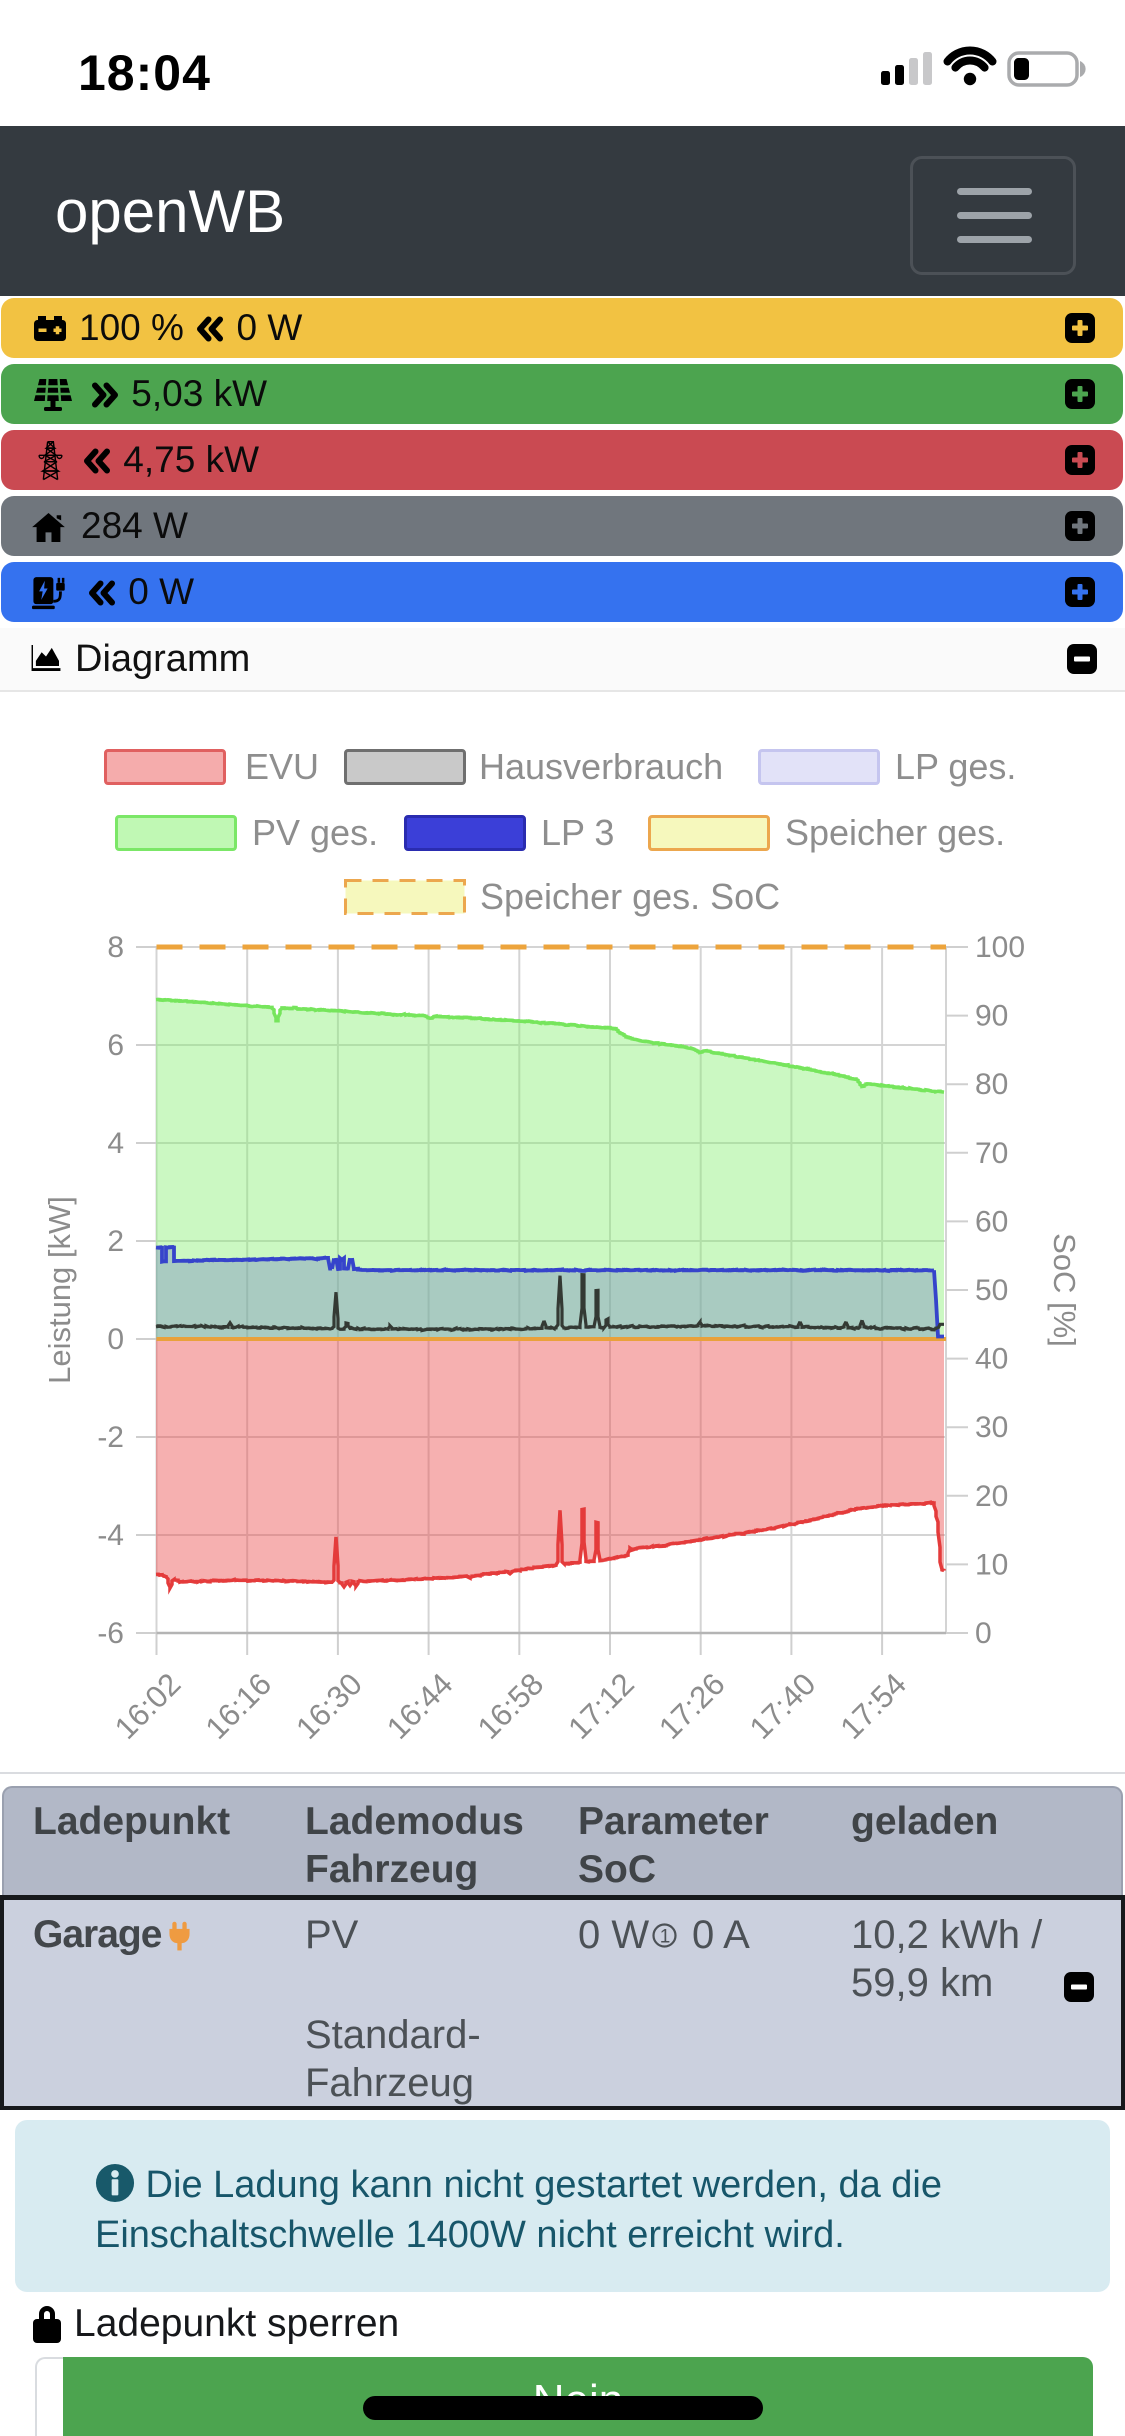 The image size is (1125, 2436). I want to click on svg-text: 4, so click(115, 1143).